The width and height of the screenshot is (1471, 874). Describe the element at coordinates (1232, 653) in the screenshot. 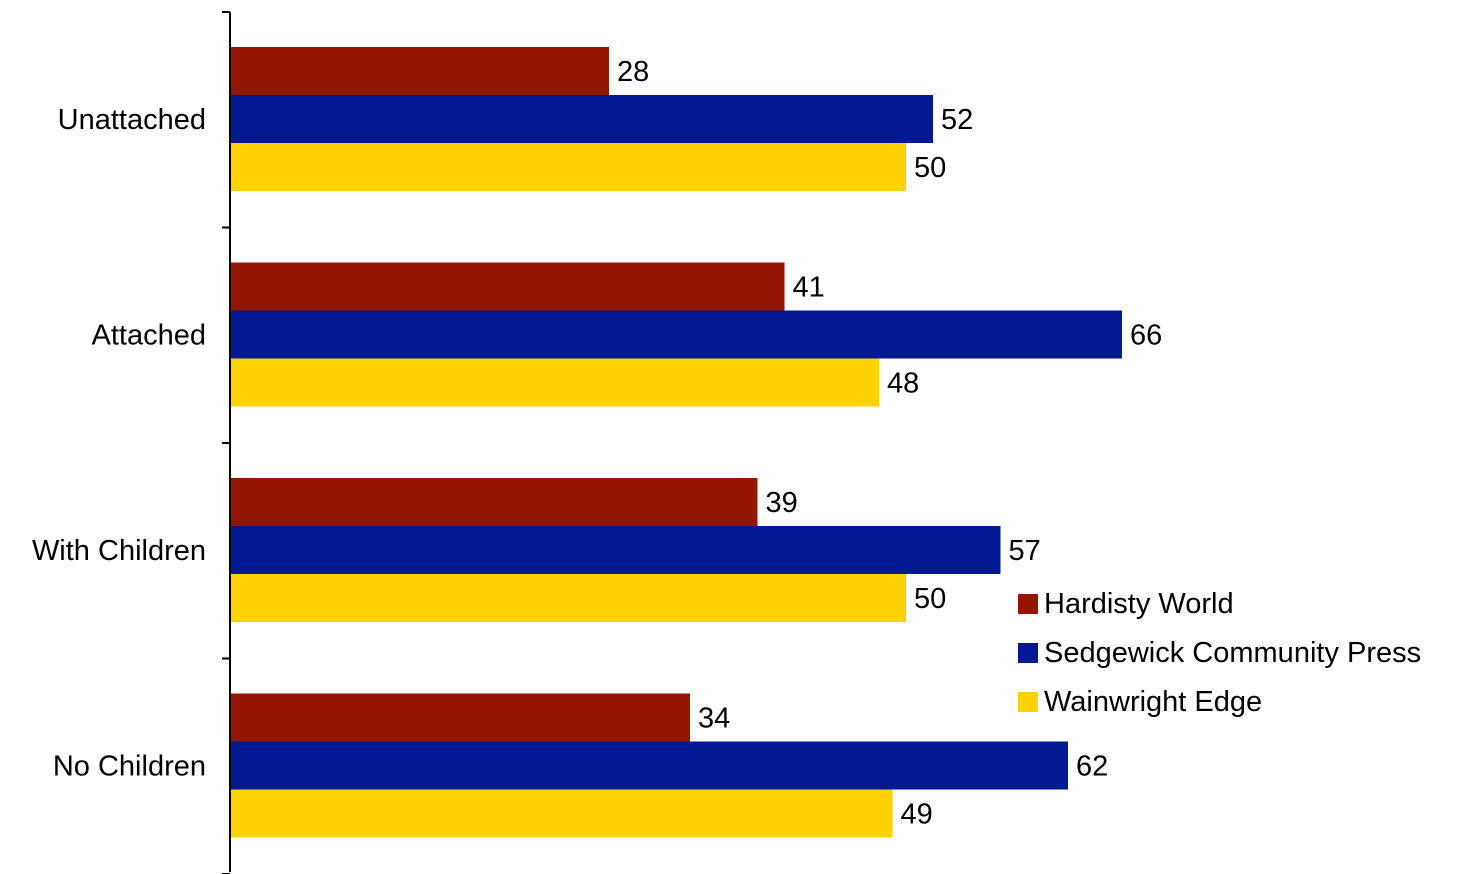

I see `legend-label-sedgewick-community-press: Sedgewick Community Press` at that location.